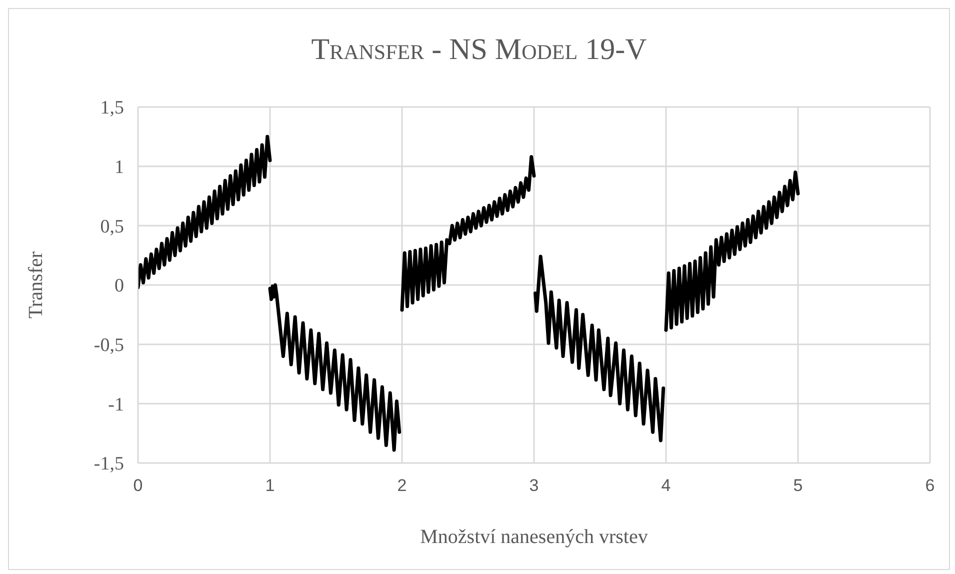  I want to click on x-tick-label: 0, so click(138, 486).